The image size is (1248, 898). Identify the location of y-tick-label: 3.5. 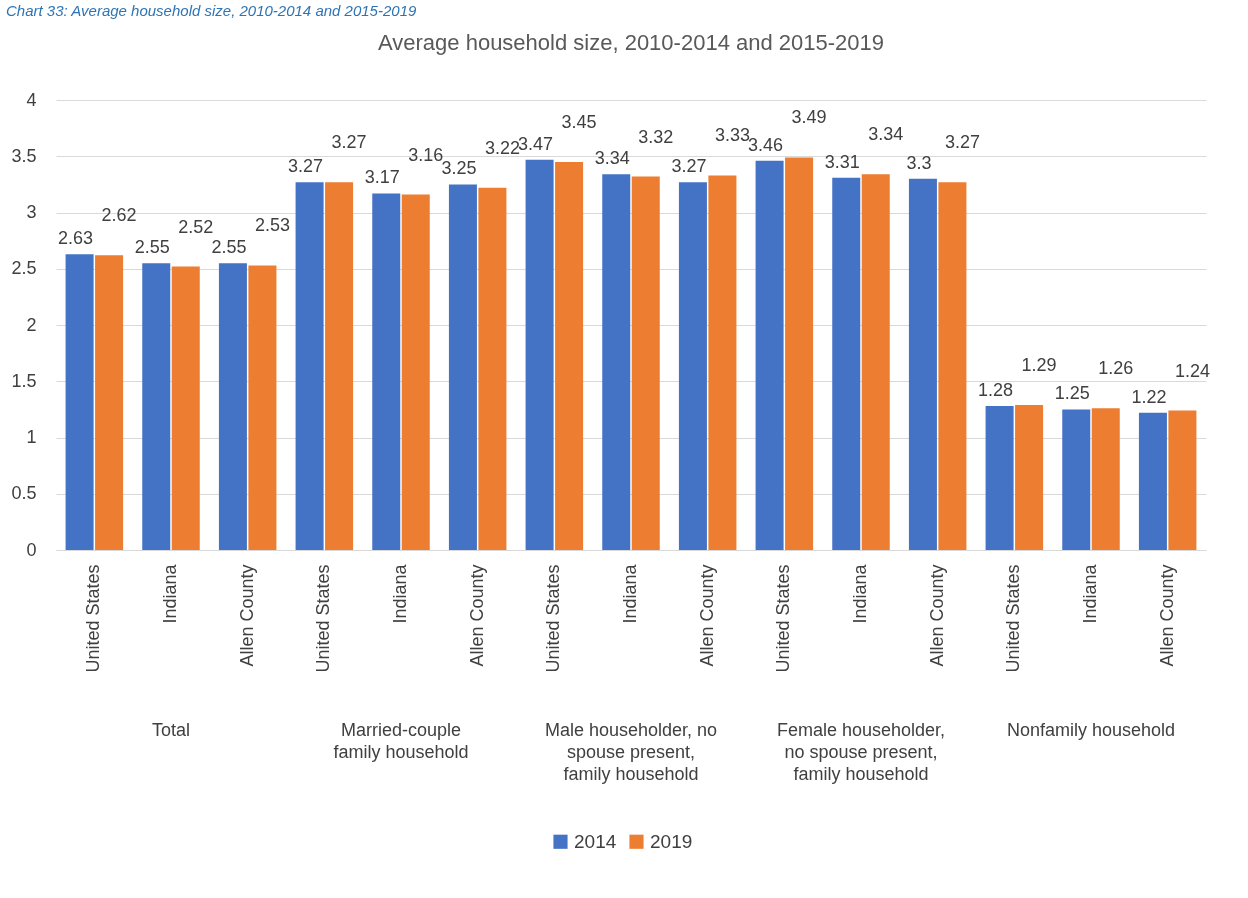
(24, 155).